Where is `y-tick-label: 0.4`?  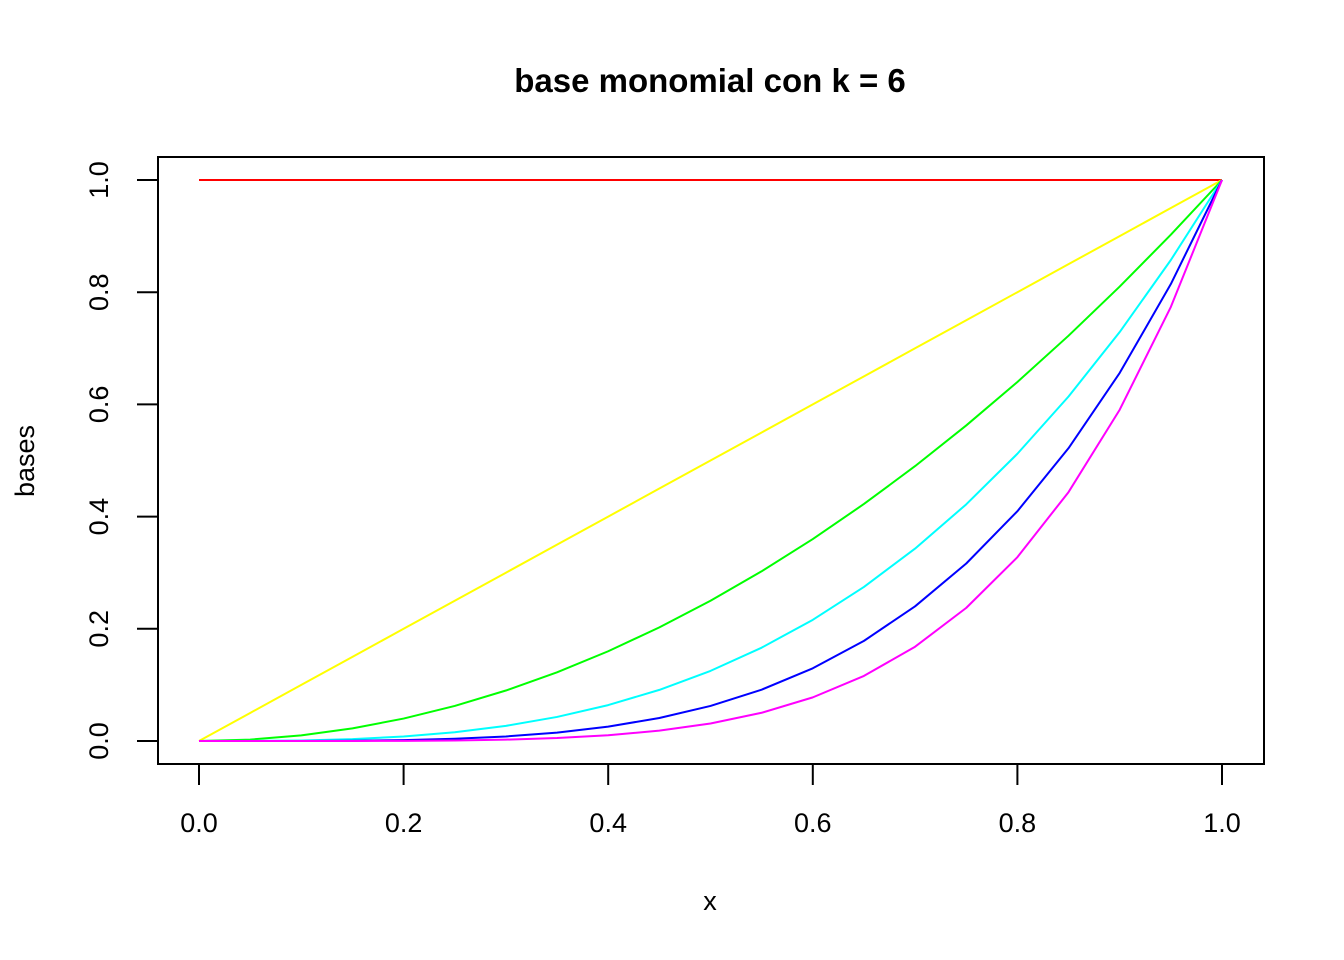 y-tick-label: 0.4 is located at coordinates (99, 517).